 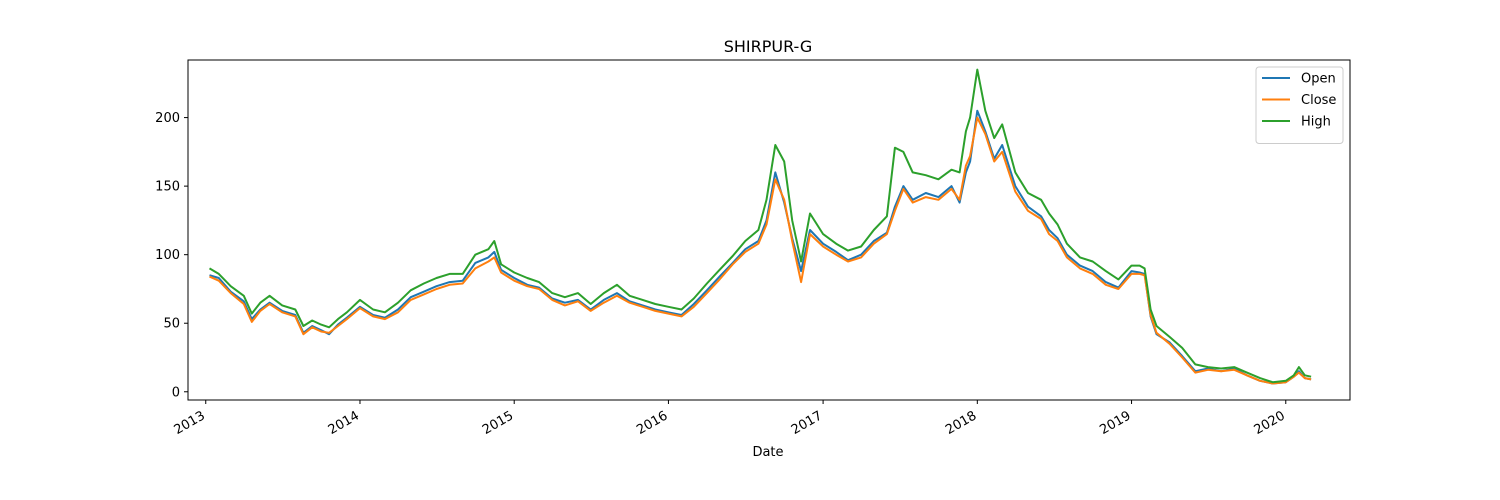 What do you see at coordinates (176, 392) in the screenshot?
I see `y-tick-label: 0` at bounding box center [176, 392].